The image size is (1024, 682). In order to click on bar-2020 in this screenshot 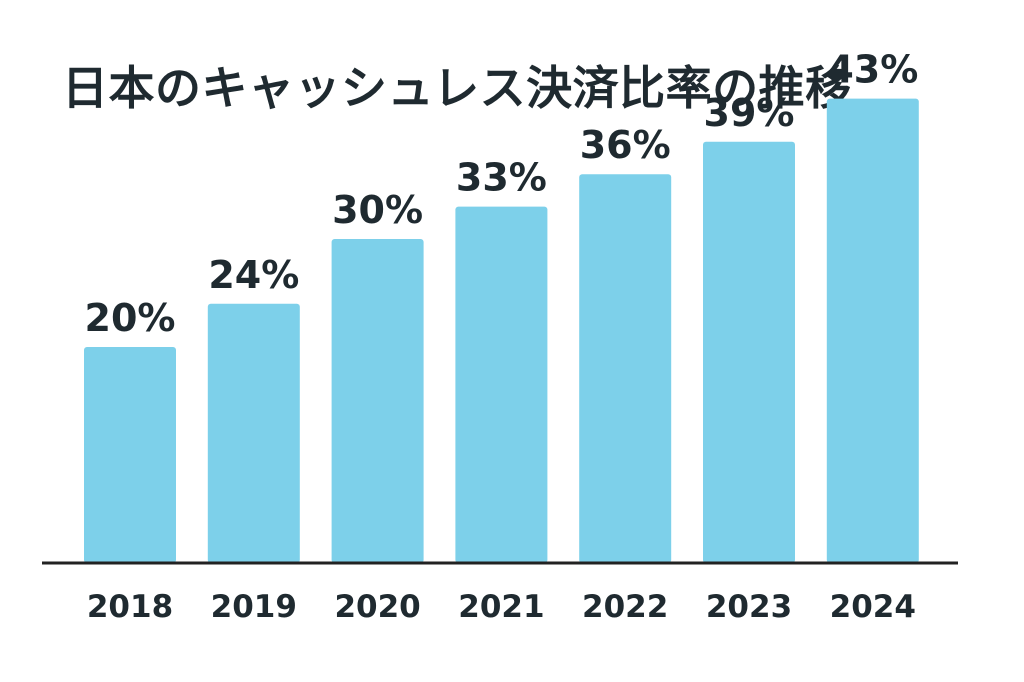, I will do `click(377, 401)`.